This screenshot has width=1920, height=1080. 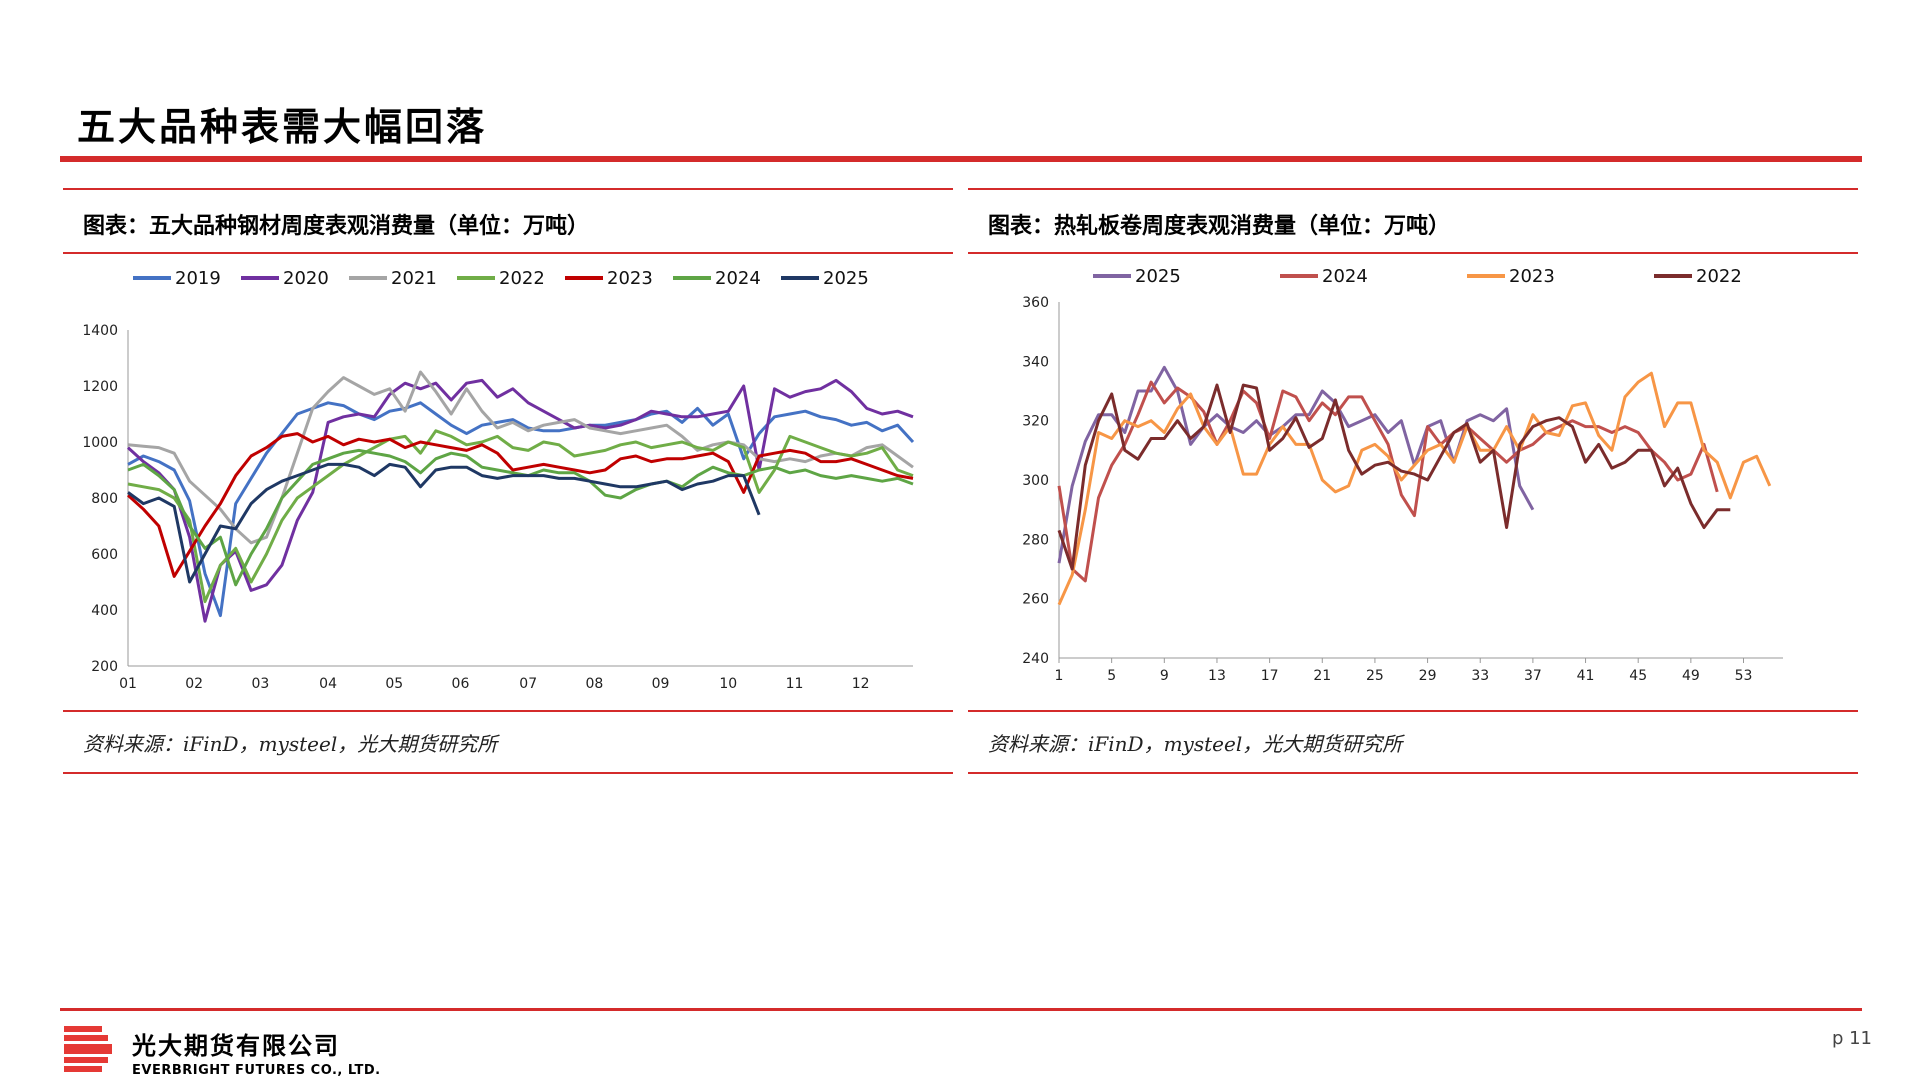 I want to click on x-tick-label: 21, so click(x=1322, y=676).